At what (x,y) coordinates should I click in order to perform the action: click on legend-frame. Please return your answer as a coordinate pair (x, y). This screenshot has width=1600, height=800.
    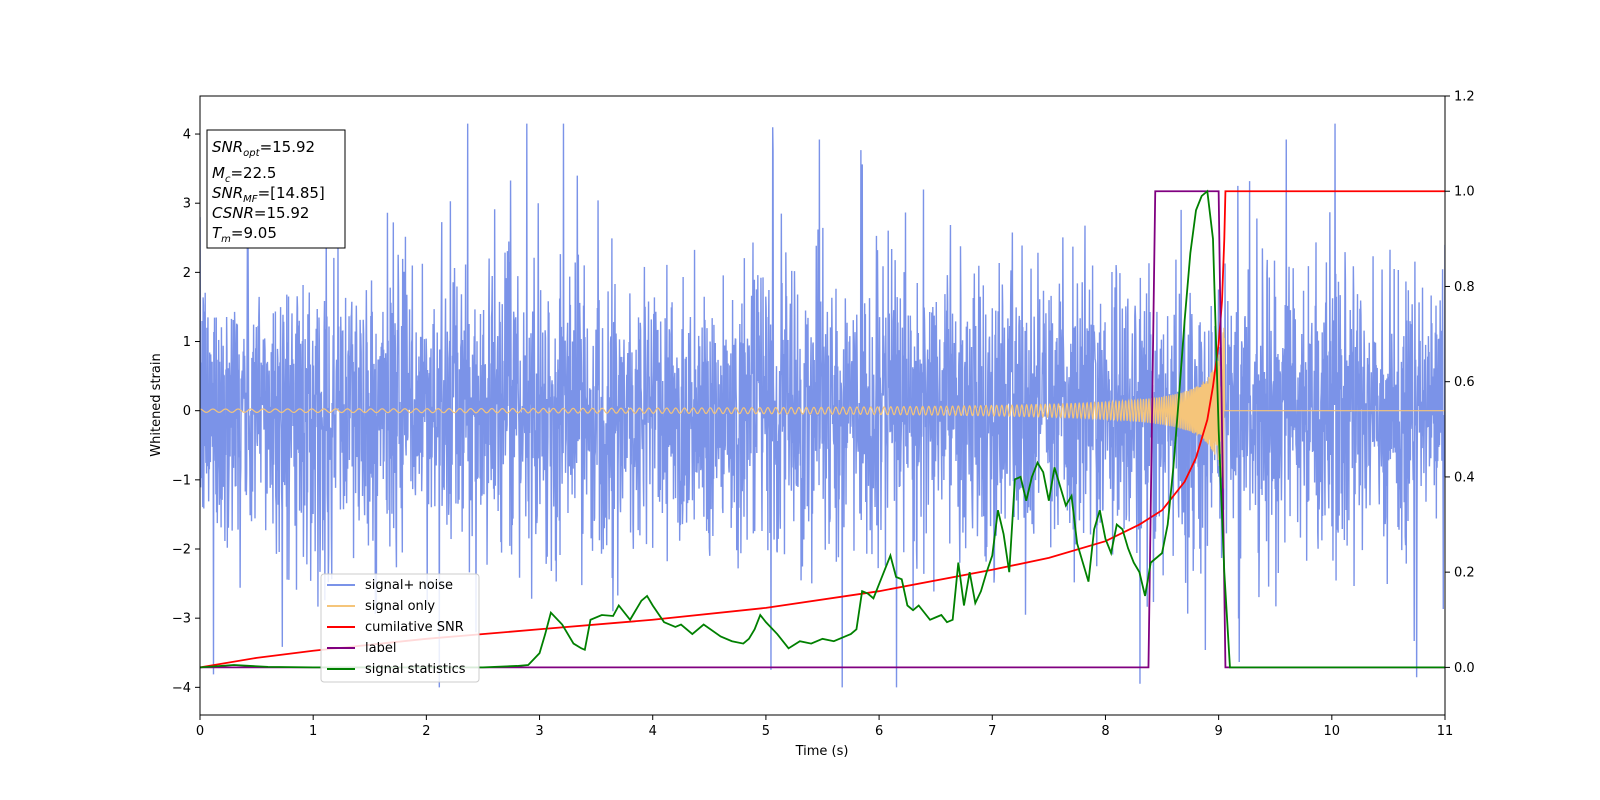
    Looking at the image, I should click on (400, 628).